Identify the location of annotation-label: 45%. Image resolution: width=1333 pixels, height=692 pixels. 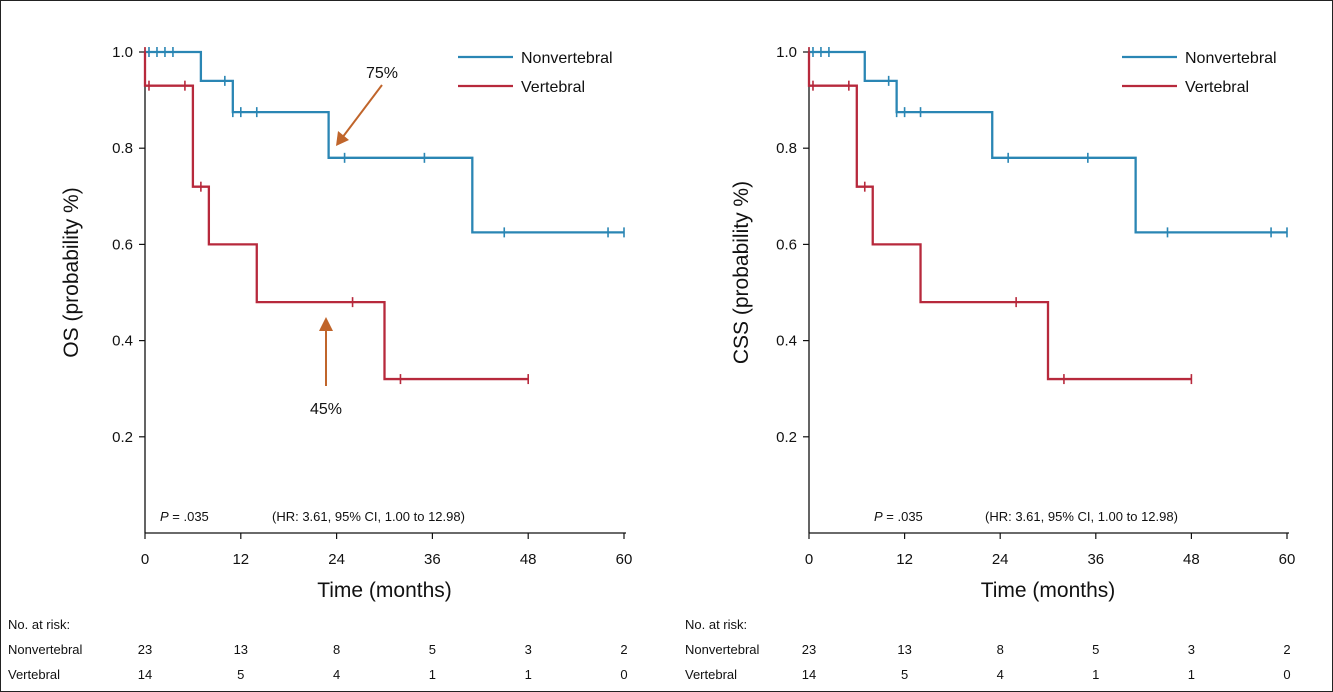
(326, 409).